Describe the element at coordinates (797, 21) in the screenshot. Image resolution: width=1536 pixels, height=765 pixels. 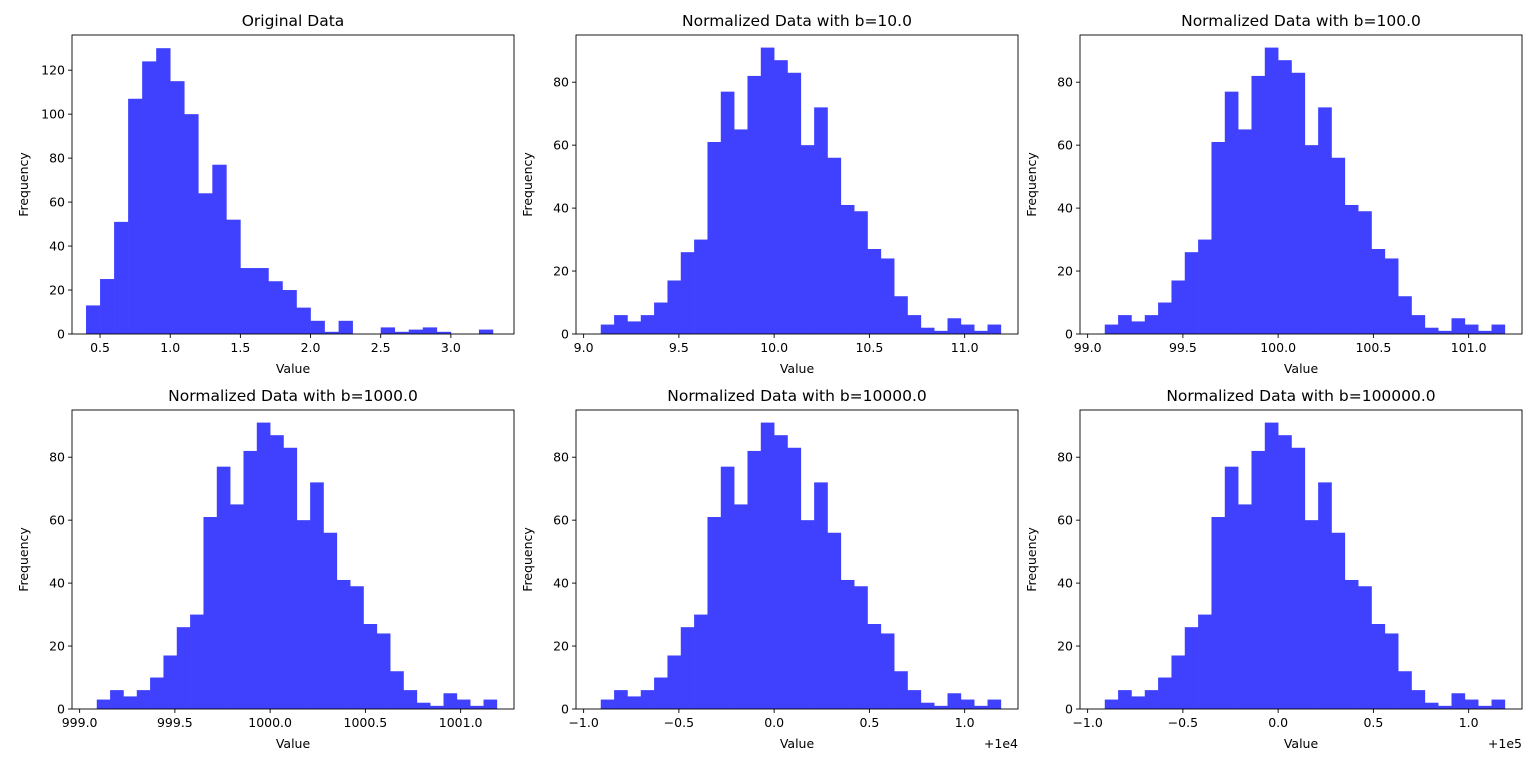
I see `chart-title: Normalized Data with b=10.0` at that location.